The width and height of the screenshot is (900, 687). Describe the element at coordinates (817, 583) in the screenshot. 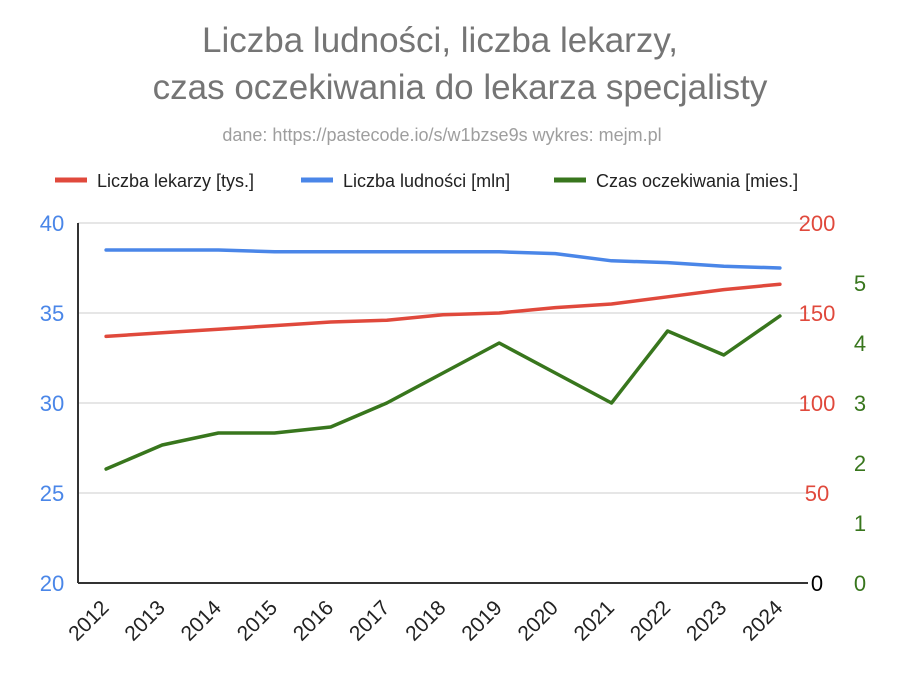

I see `right-tick-label-red: 0` at that location.